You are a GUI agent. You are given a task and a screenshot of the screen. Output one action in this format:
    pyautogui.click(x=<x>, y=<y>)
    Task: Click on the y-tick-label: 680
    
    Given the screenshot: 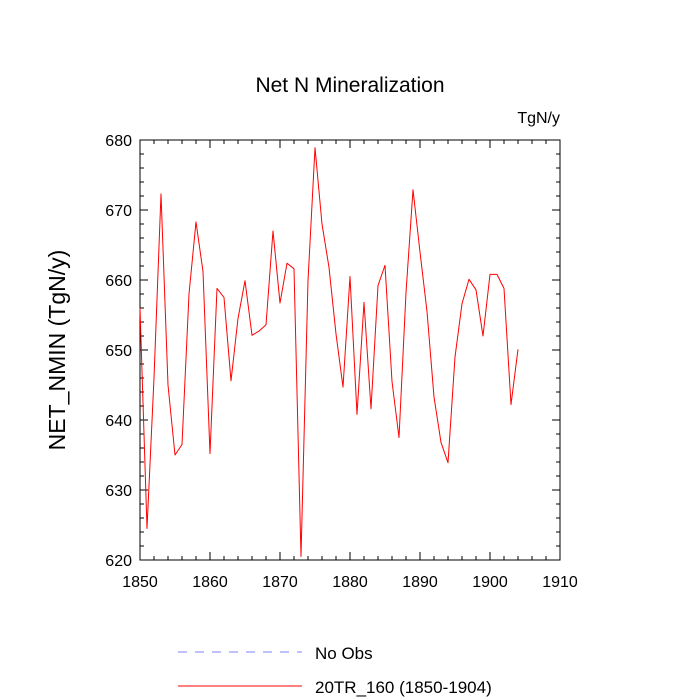 What is the action you would take?
    pyautogui.click(x=118, y=141)
    